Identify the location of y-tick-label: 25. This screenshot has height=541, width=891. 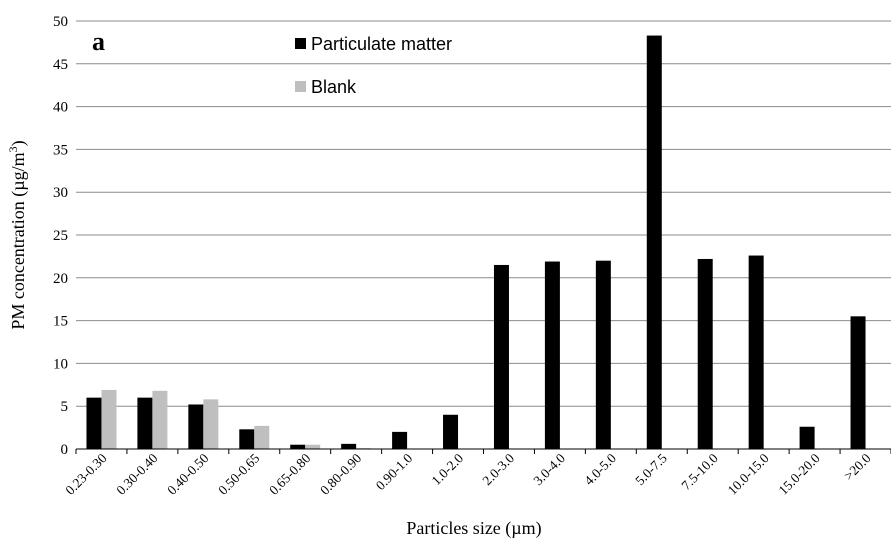
(60, 236).